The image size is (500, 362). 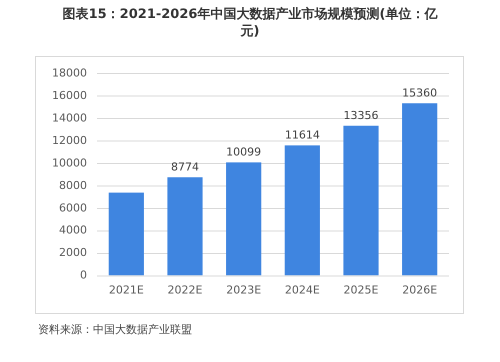 What do you see at coordinates (72, 185) in the screenshot?
I see `y-tick-label: 8000` at bounding box center [72, 185].